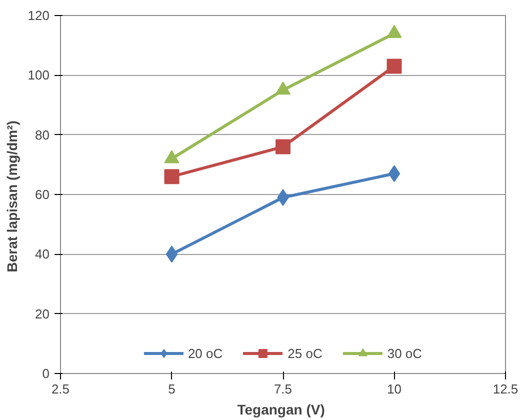  What do you see at coordinates (505, 389) in the screenshot?
I see `x-tick-label: 12.5` at bounding box center [505, 389].